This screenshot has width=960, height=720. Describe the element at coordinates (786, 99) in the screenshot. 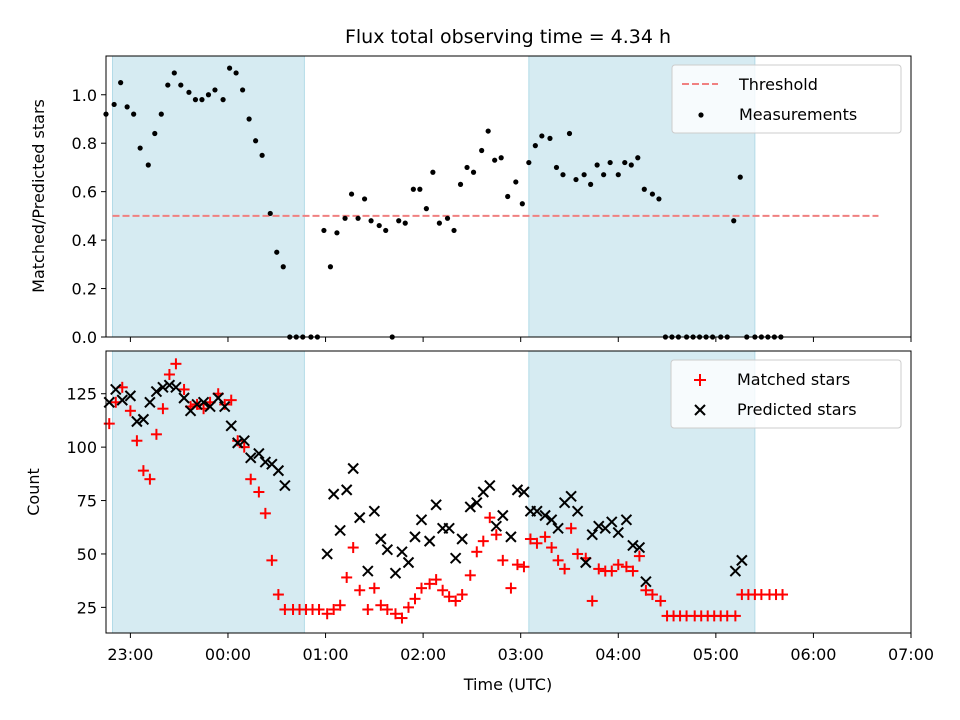

I see `top-legend: Threshold Measurements` at that location.